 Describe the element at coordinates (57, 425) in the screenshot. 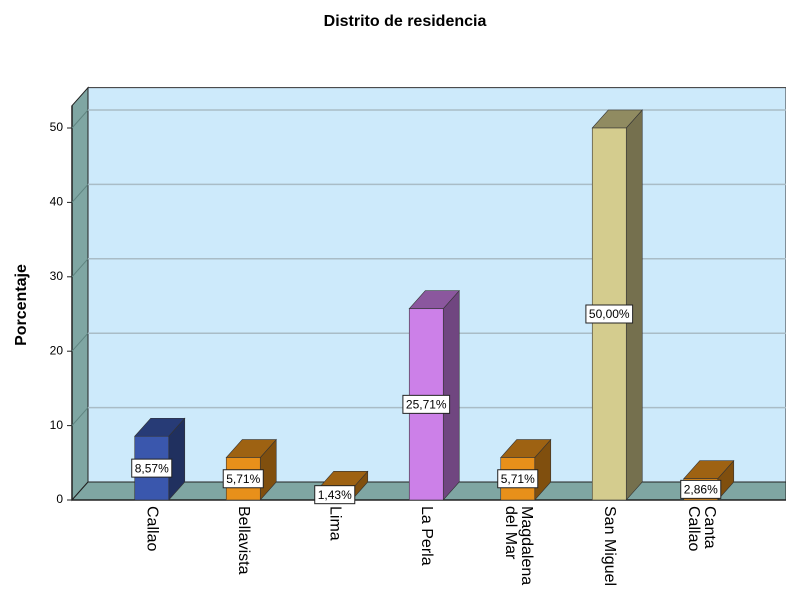

I see `y-tick-label: 10` at that location.